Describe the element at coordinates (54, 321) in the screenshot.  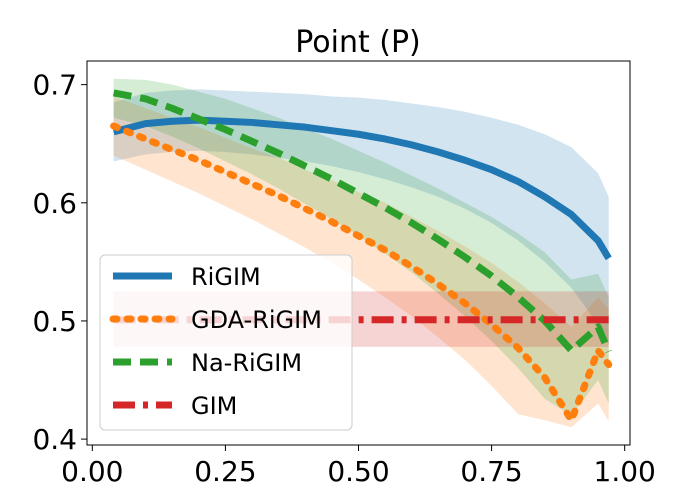
I see `y-tick-label: 0.5` at that location.